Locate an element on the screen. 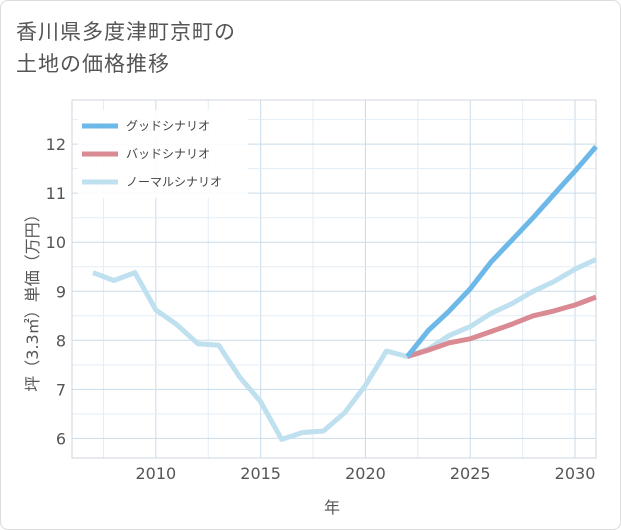 This screenshot has width=621, height=530. x-tick-label: 2015 is located at coordinates (260, 473).